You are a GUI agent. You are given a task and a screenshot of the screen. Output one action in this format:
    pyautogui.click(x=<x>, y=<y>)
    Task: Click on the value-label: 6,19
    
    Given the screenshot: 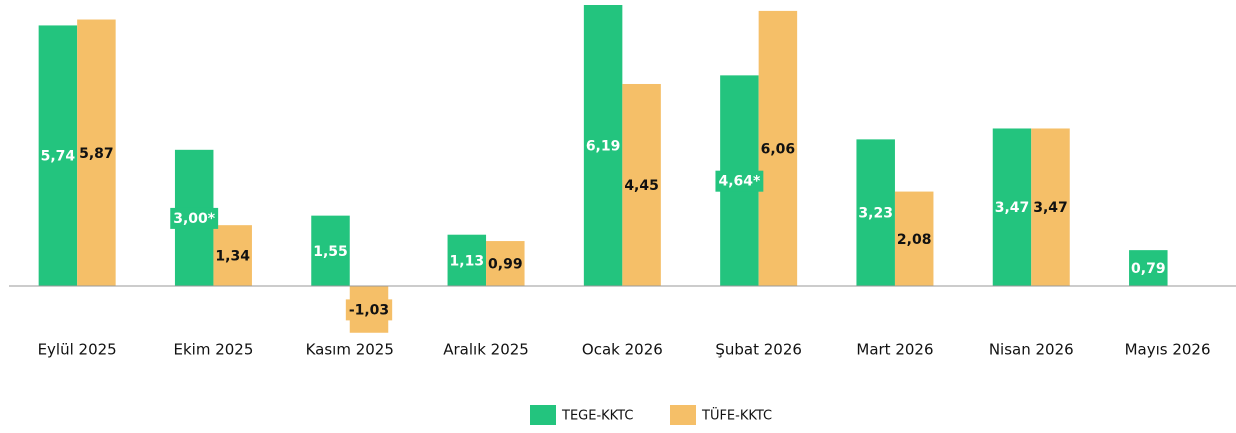 What is the action you would take?
    pyautogui.click(x=603, y=147)
    